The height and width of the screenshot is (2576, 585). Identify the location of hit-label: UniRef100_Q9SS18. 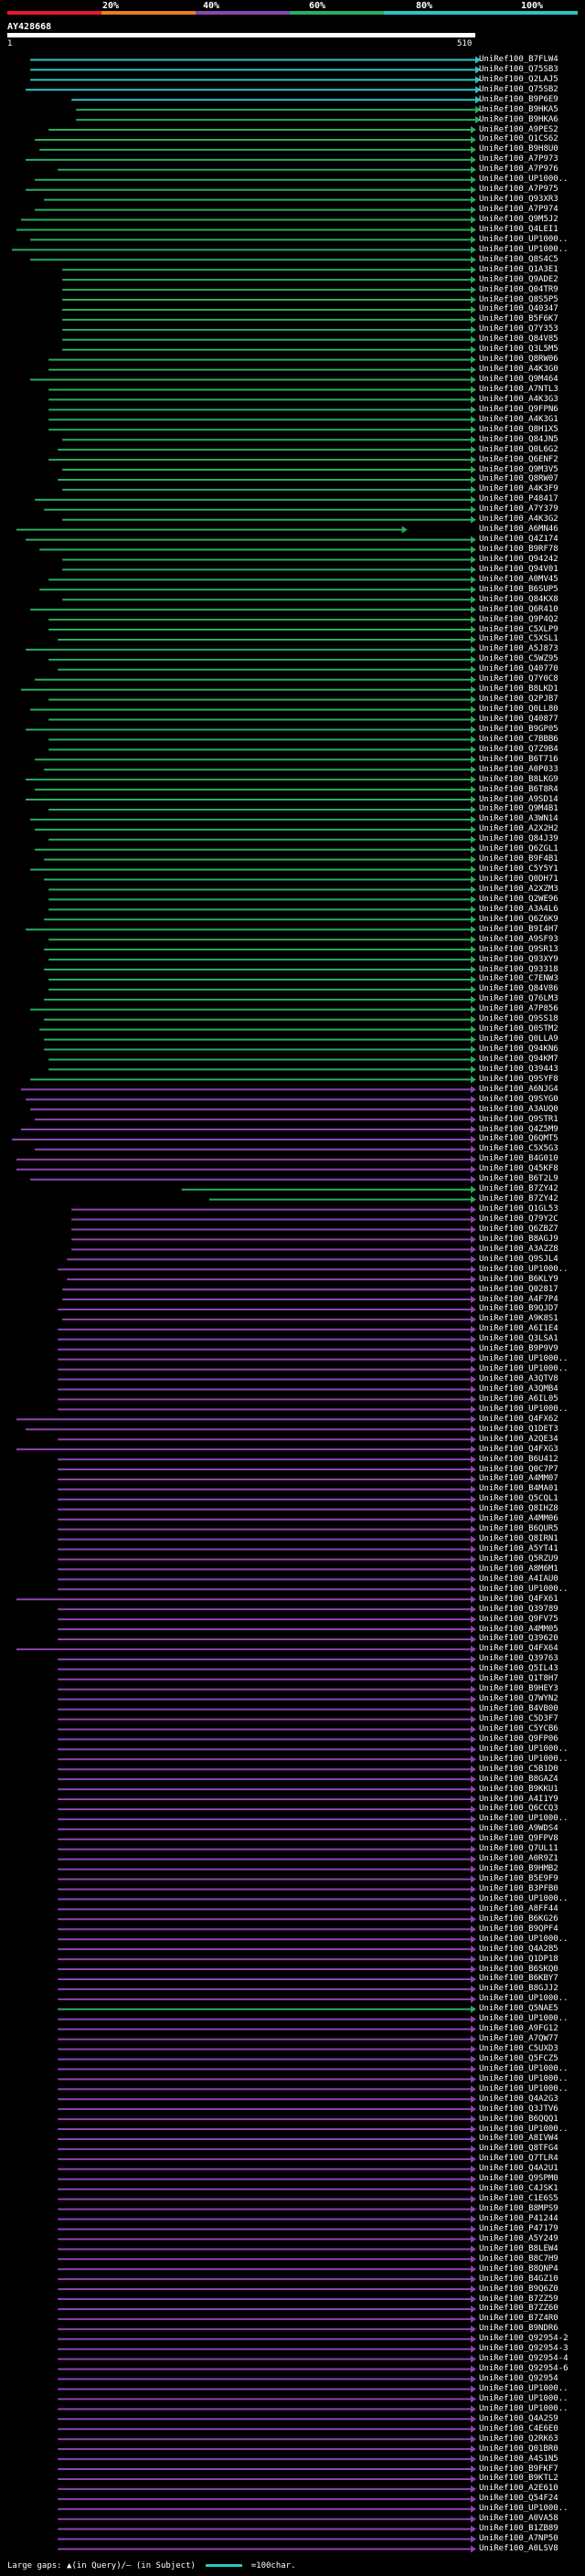
(518, 1019).